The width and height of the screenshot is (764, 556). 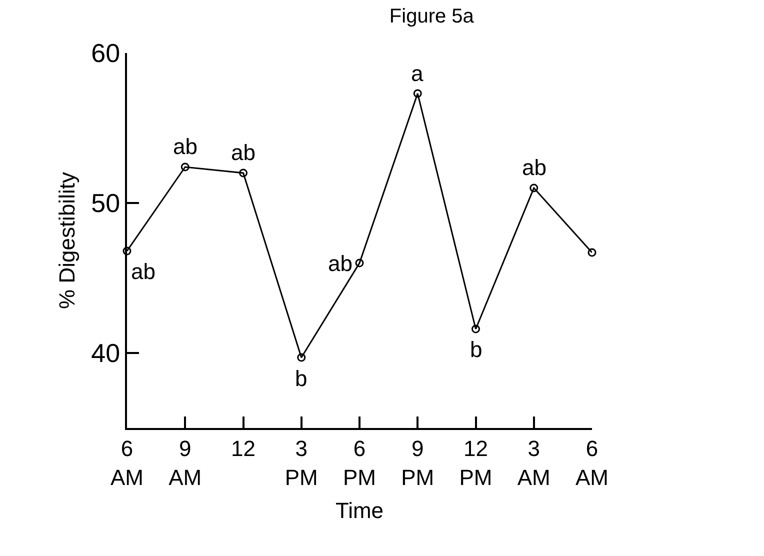 What do you see at coordinates (359, 463) in the screenshot?
I see `x-tick-label: 6 PM` at bounding box center [359, 463].